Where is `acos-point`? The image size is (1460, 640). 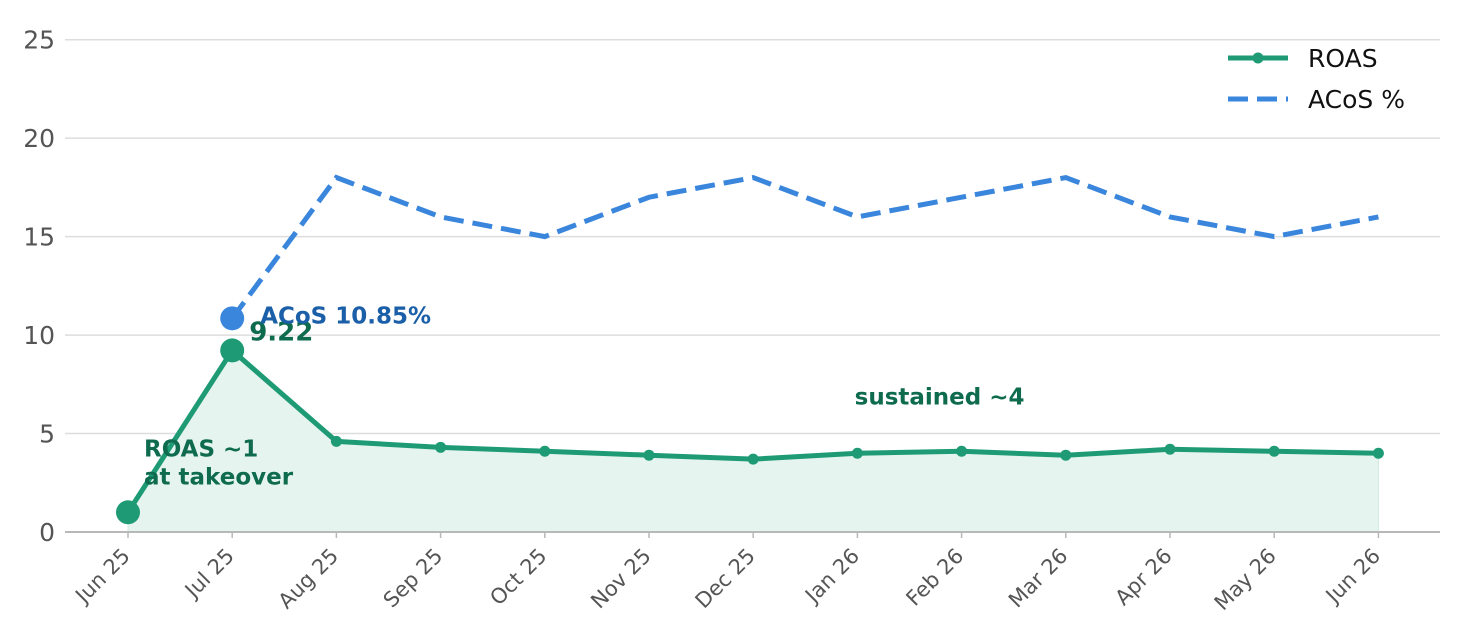
acos-point is located at coordinates (232, 318).